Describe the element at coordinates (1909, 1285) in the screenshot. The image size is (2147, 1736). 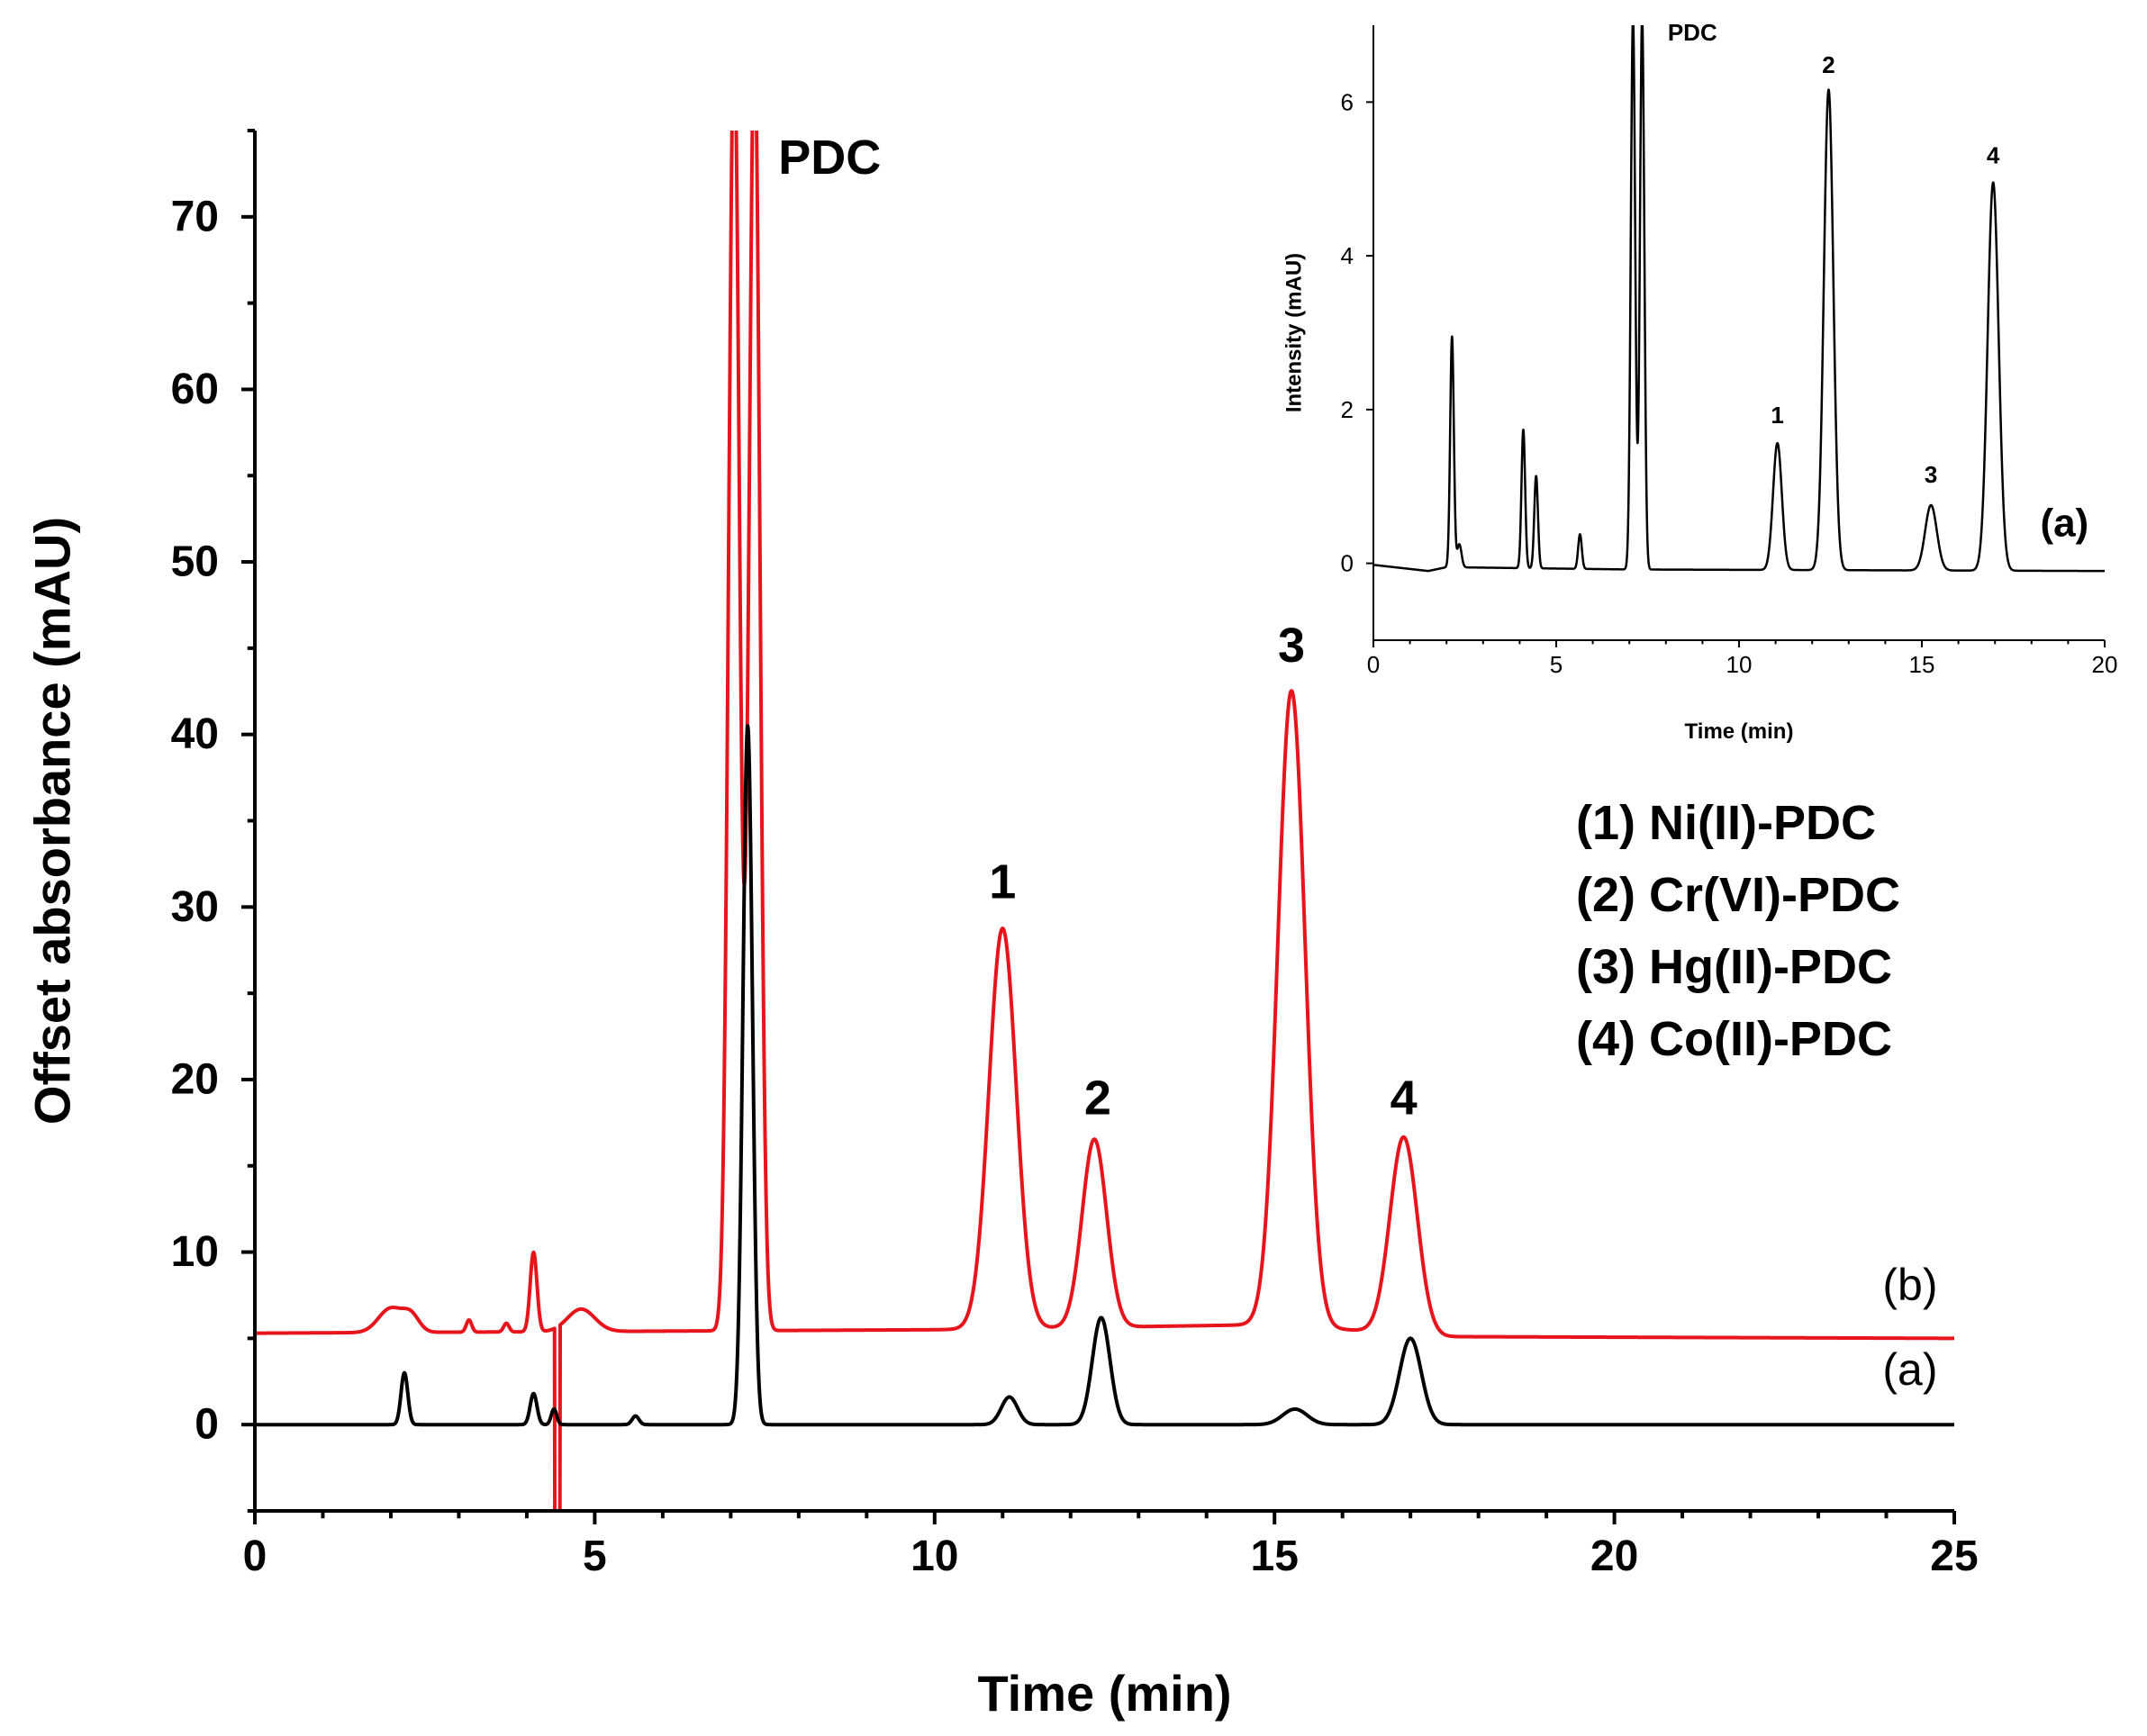
I see `trace-label: (b)` at that location.